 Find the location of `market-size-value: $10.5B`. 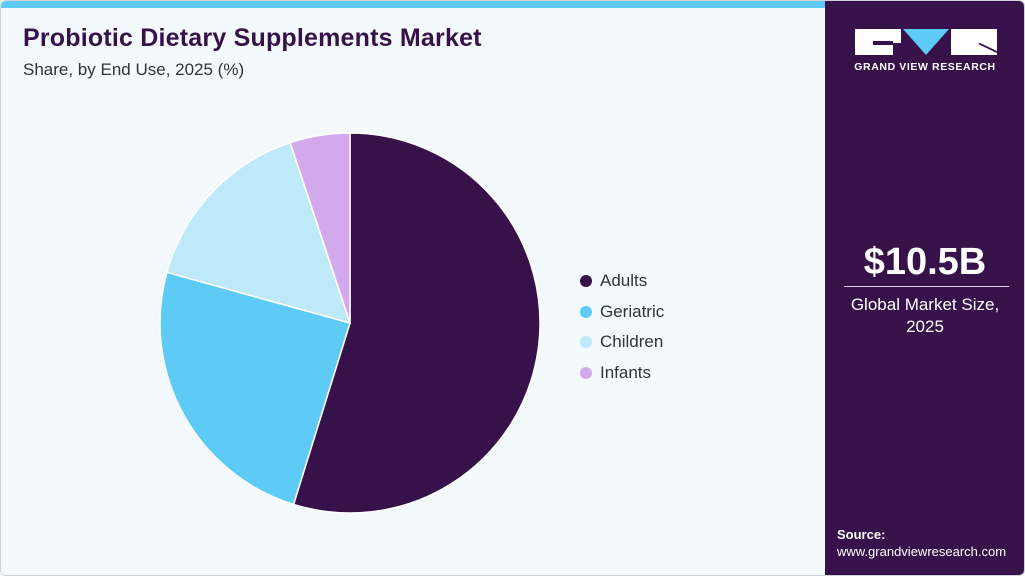

market-size-value: $10.5B is located at coordinates (925, 262).